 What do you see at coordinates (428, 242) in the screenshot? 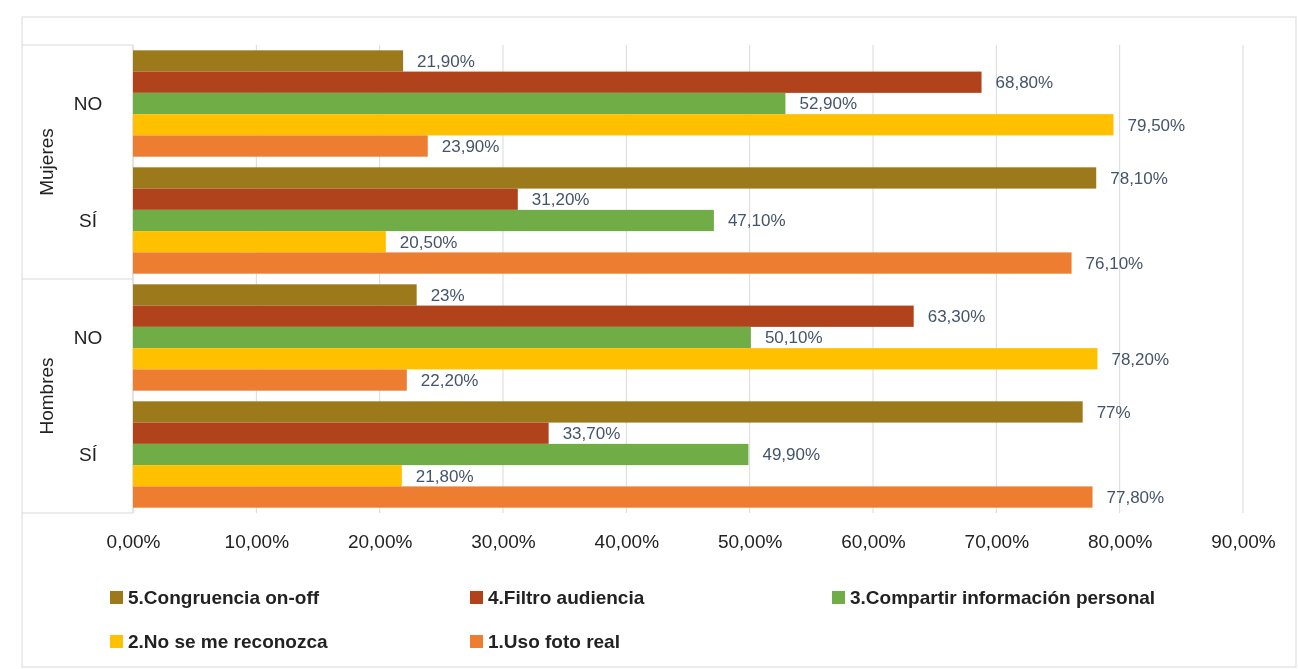
I see `data-label: 20,50%` at bounding box center [428, 242].